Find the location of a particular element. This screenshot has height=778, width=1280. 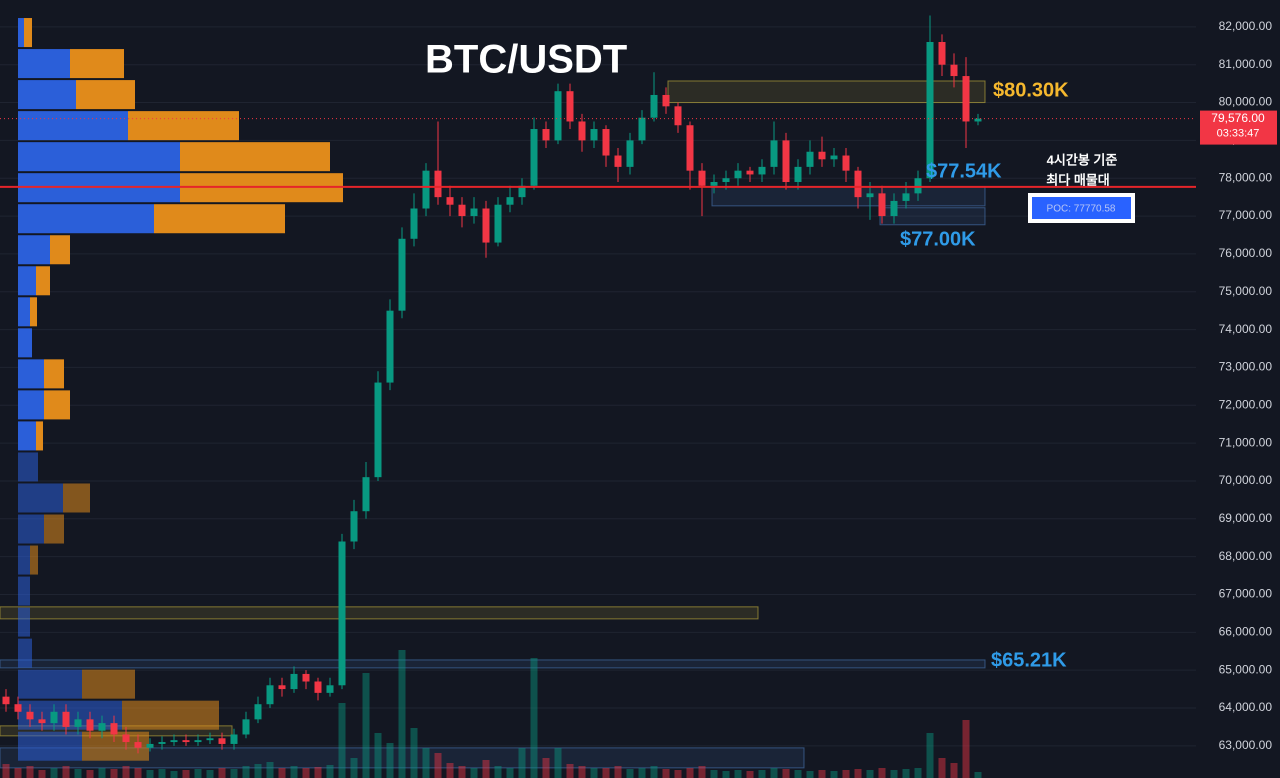

countdown-label: 03:33:47 is located at coordinates (1238, 133).